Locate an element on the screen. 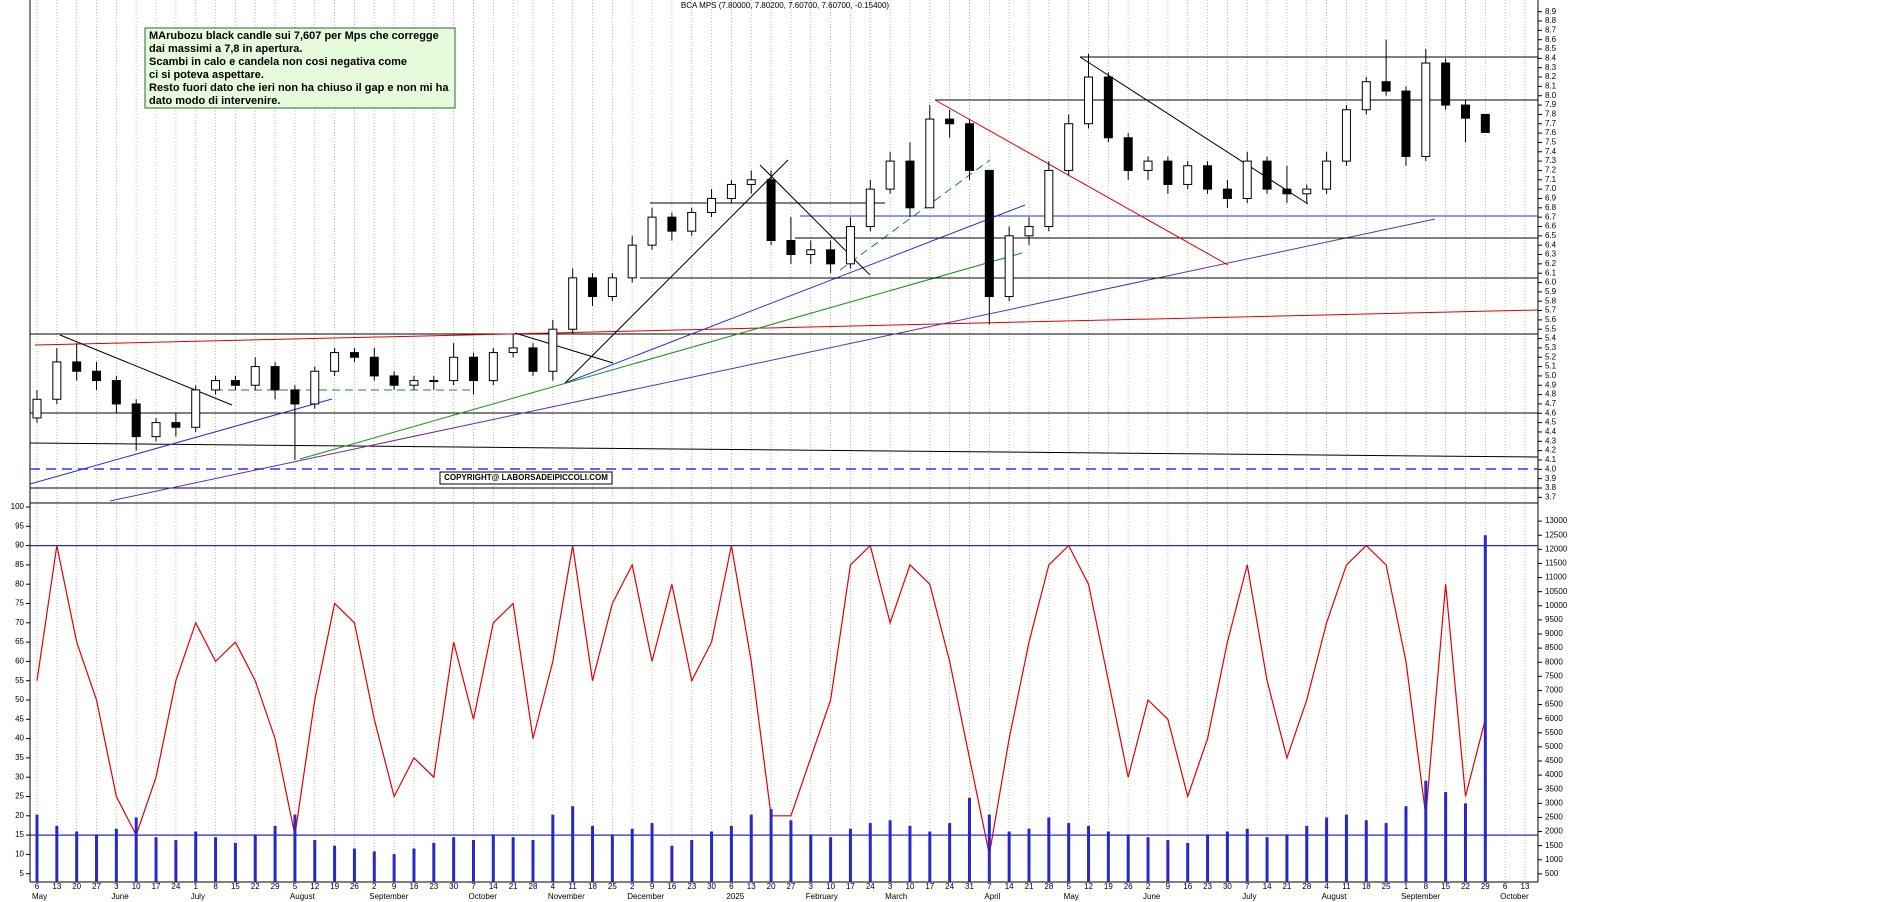  y2-tick-label: 1000 is located at coordinates (1554, 859).